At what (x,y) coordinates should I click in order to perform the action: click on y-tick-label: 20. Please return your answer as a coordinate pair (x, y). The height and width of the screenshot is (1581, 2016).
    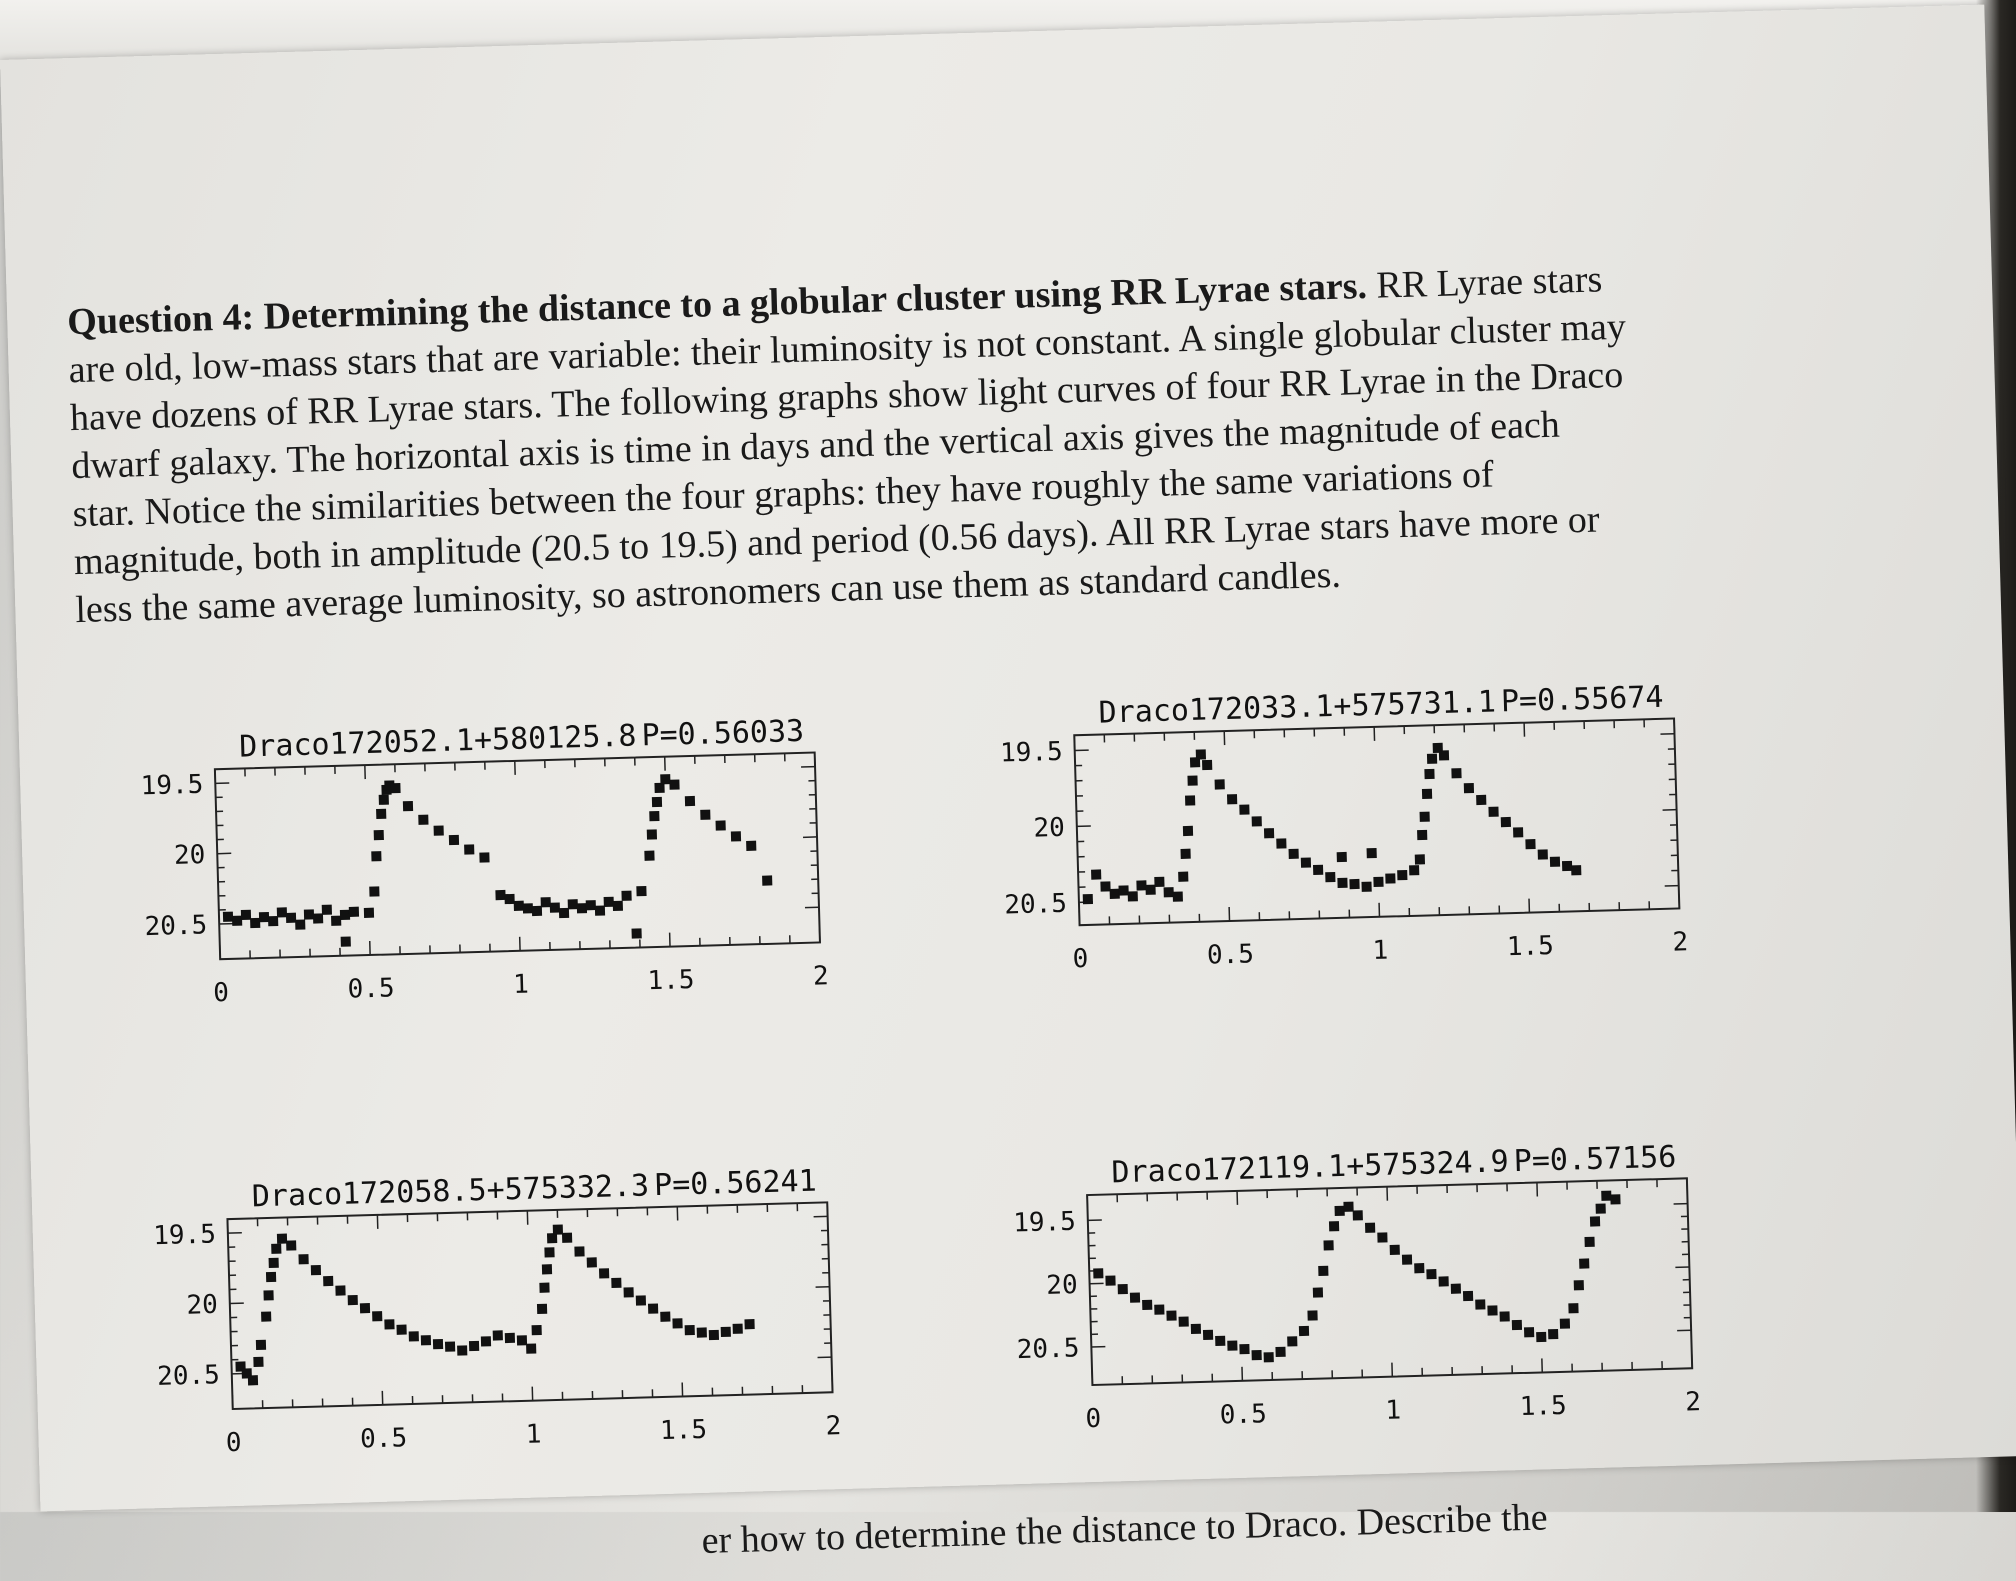
    Looking at the image, I should click on (1062, 1285).